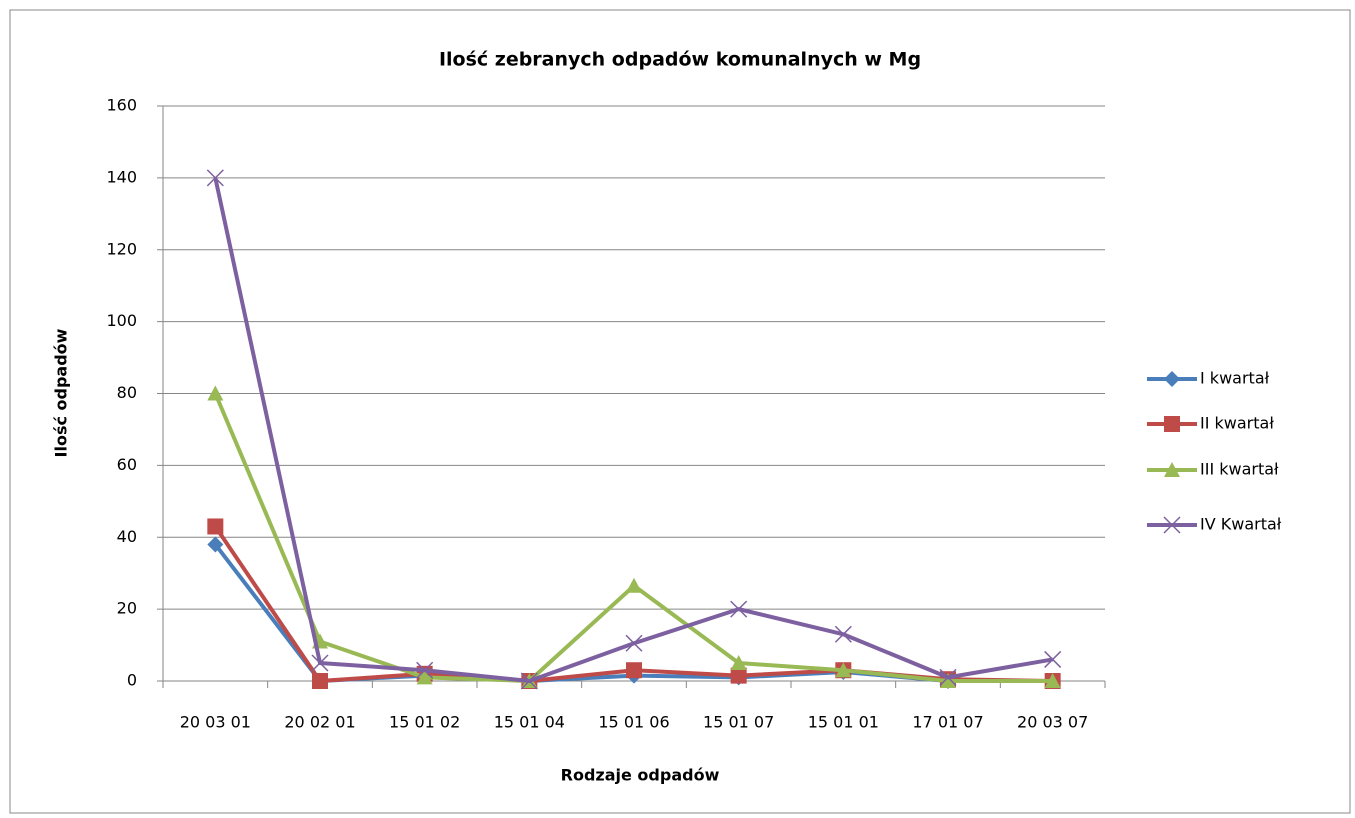 Image resolution: width=1355 pixels, height=818 pixels. What do you see at coordinates (947, 722) in the screenshot?
I see `x-tick-label: 17 01 07` at bounding box center [947, 722].